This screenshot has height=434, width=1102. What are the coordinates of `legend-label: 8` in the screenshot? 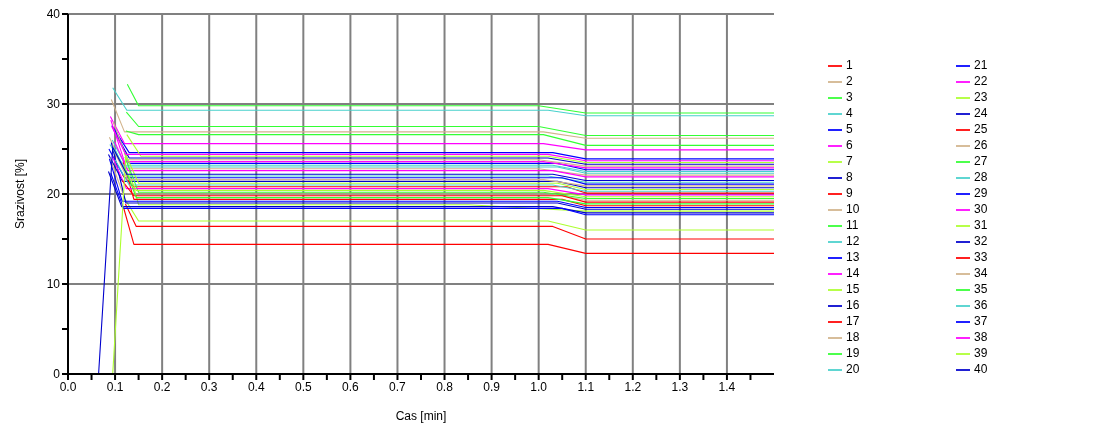 It's located at (850, 177).